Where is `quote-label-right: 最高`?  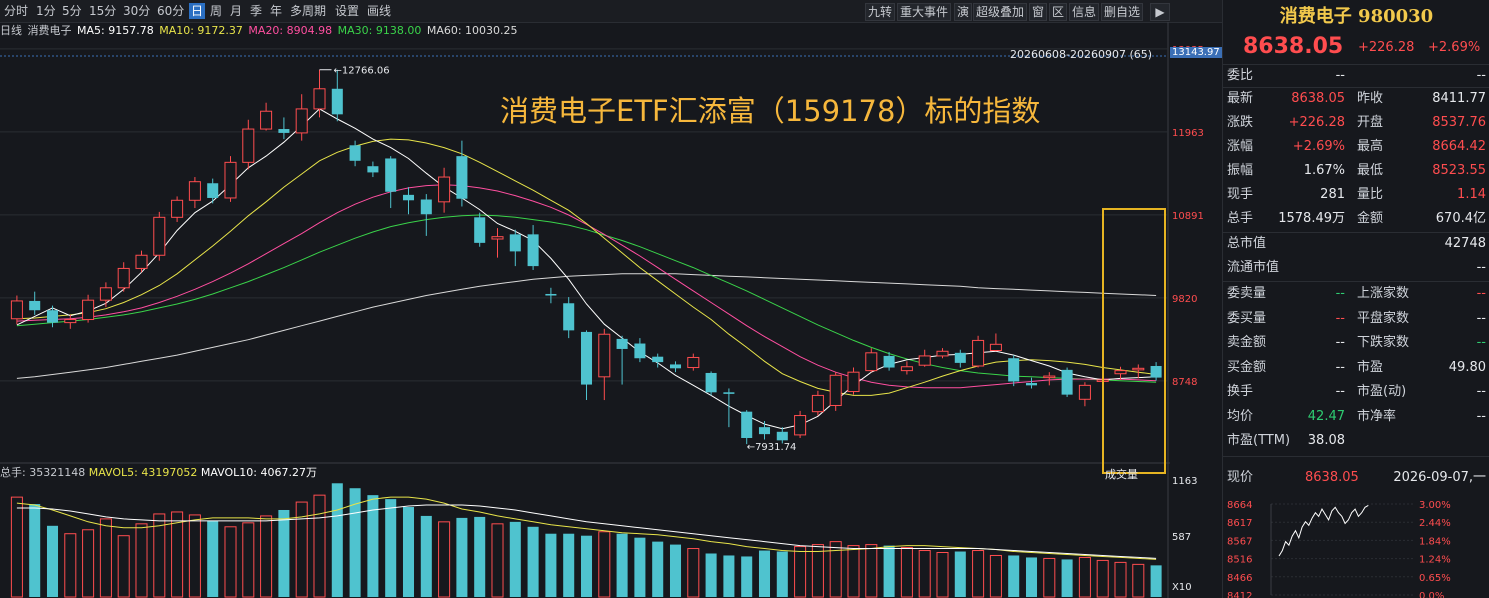
quote-label-right: 最高 is located at coordinates (1370, 146).